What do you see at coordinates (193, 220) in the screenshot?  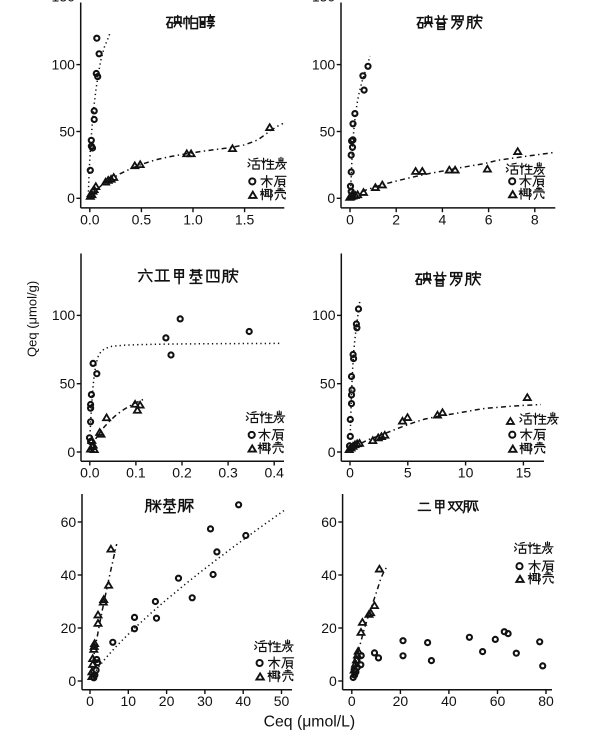 I see `svg-text: 1.0` at bounding box center [193, 220].